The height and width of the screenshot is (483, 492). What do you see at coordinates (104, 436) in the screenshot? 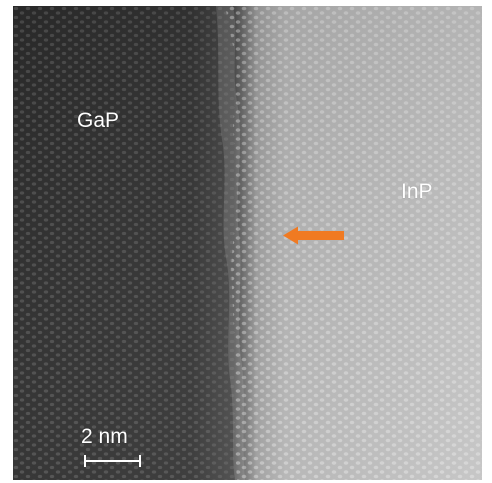
I see `scale-bar-label: 2 nm` at bounding box center [104, 436].